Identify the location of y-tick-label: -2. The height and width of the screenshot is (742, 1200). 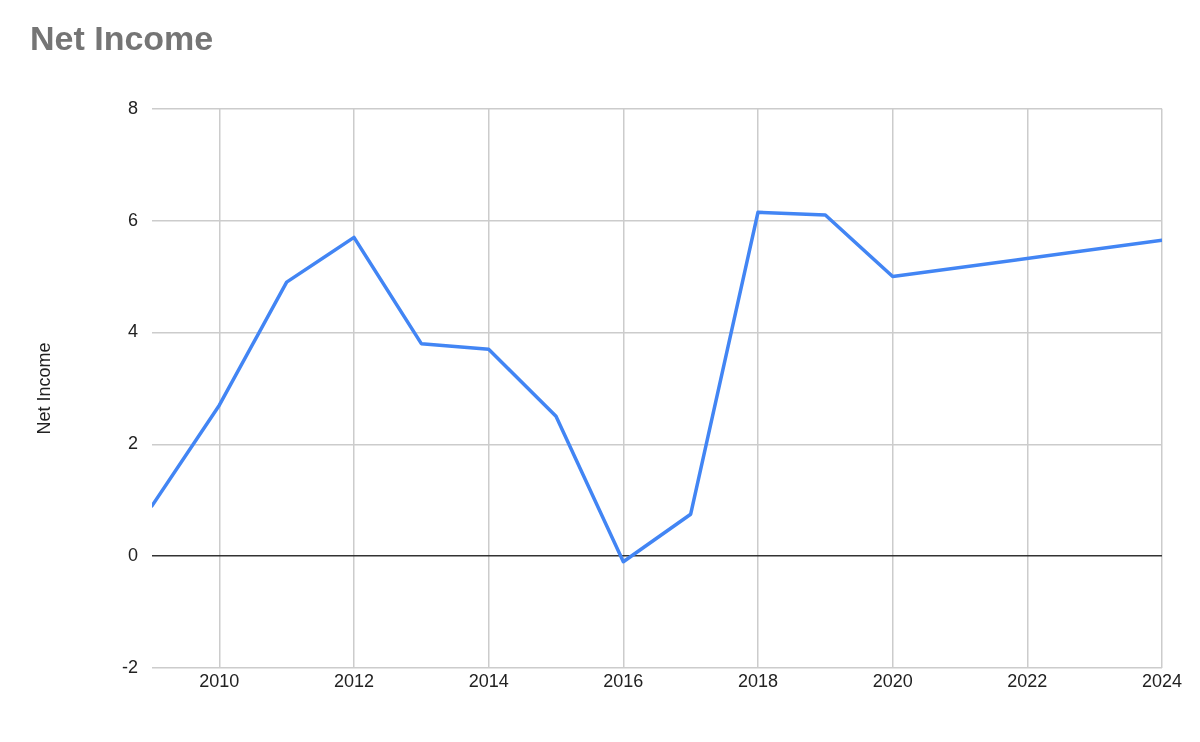
(129, 666).